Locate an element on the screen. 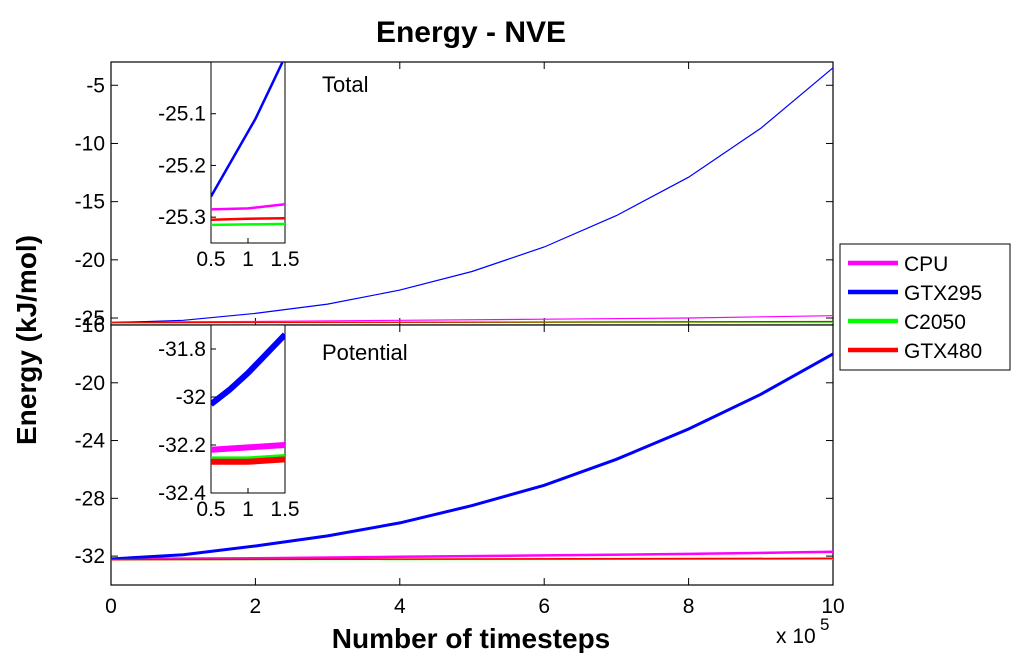 This screenshot has width=1012, height=653. y-tick-label: -24 is located at coordinates (90, 441).